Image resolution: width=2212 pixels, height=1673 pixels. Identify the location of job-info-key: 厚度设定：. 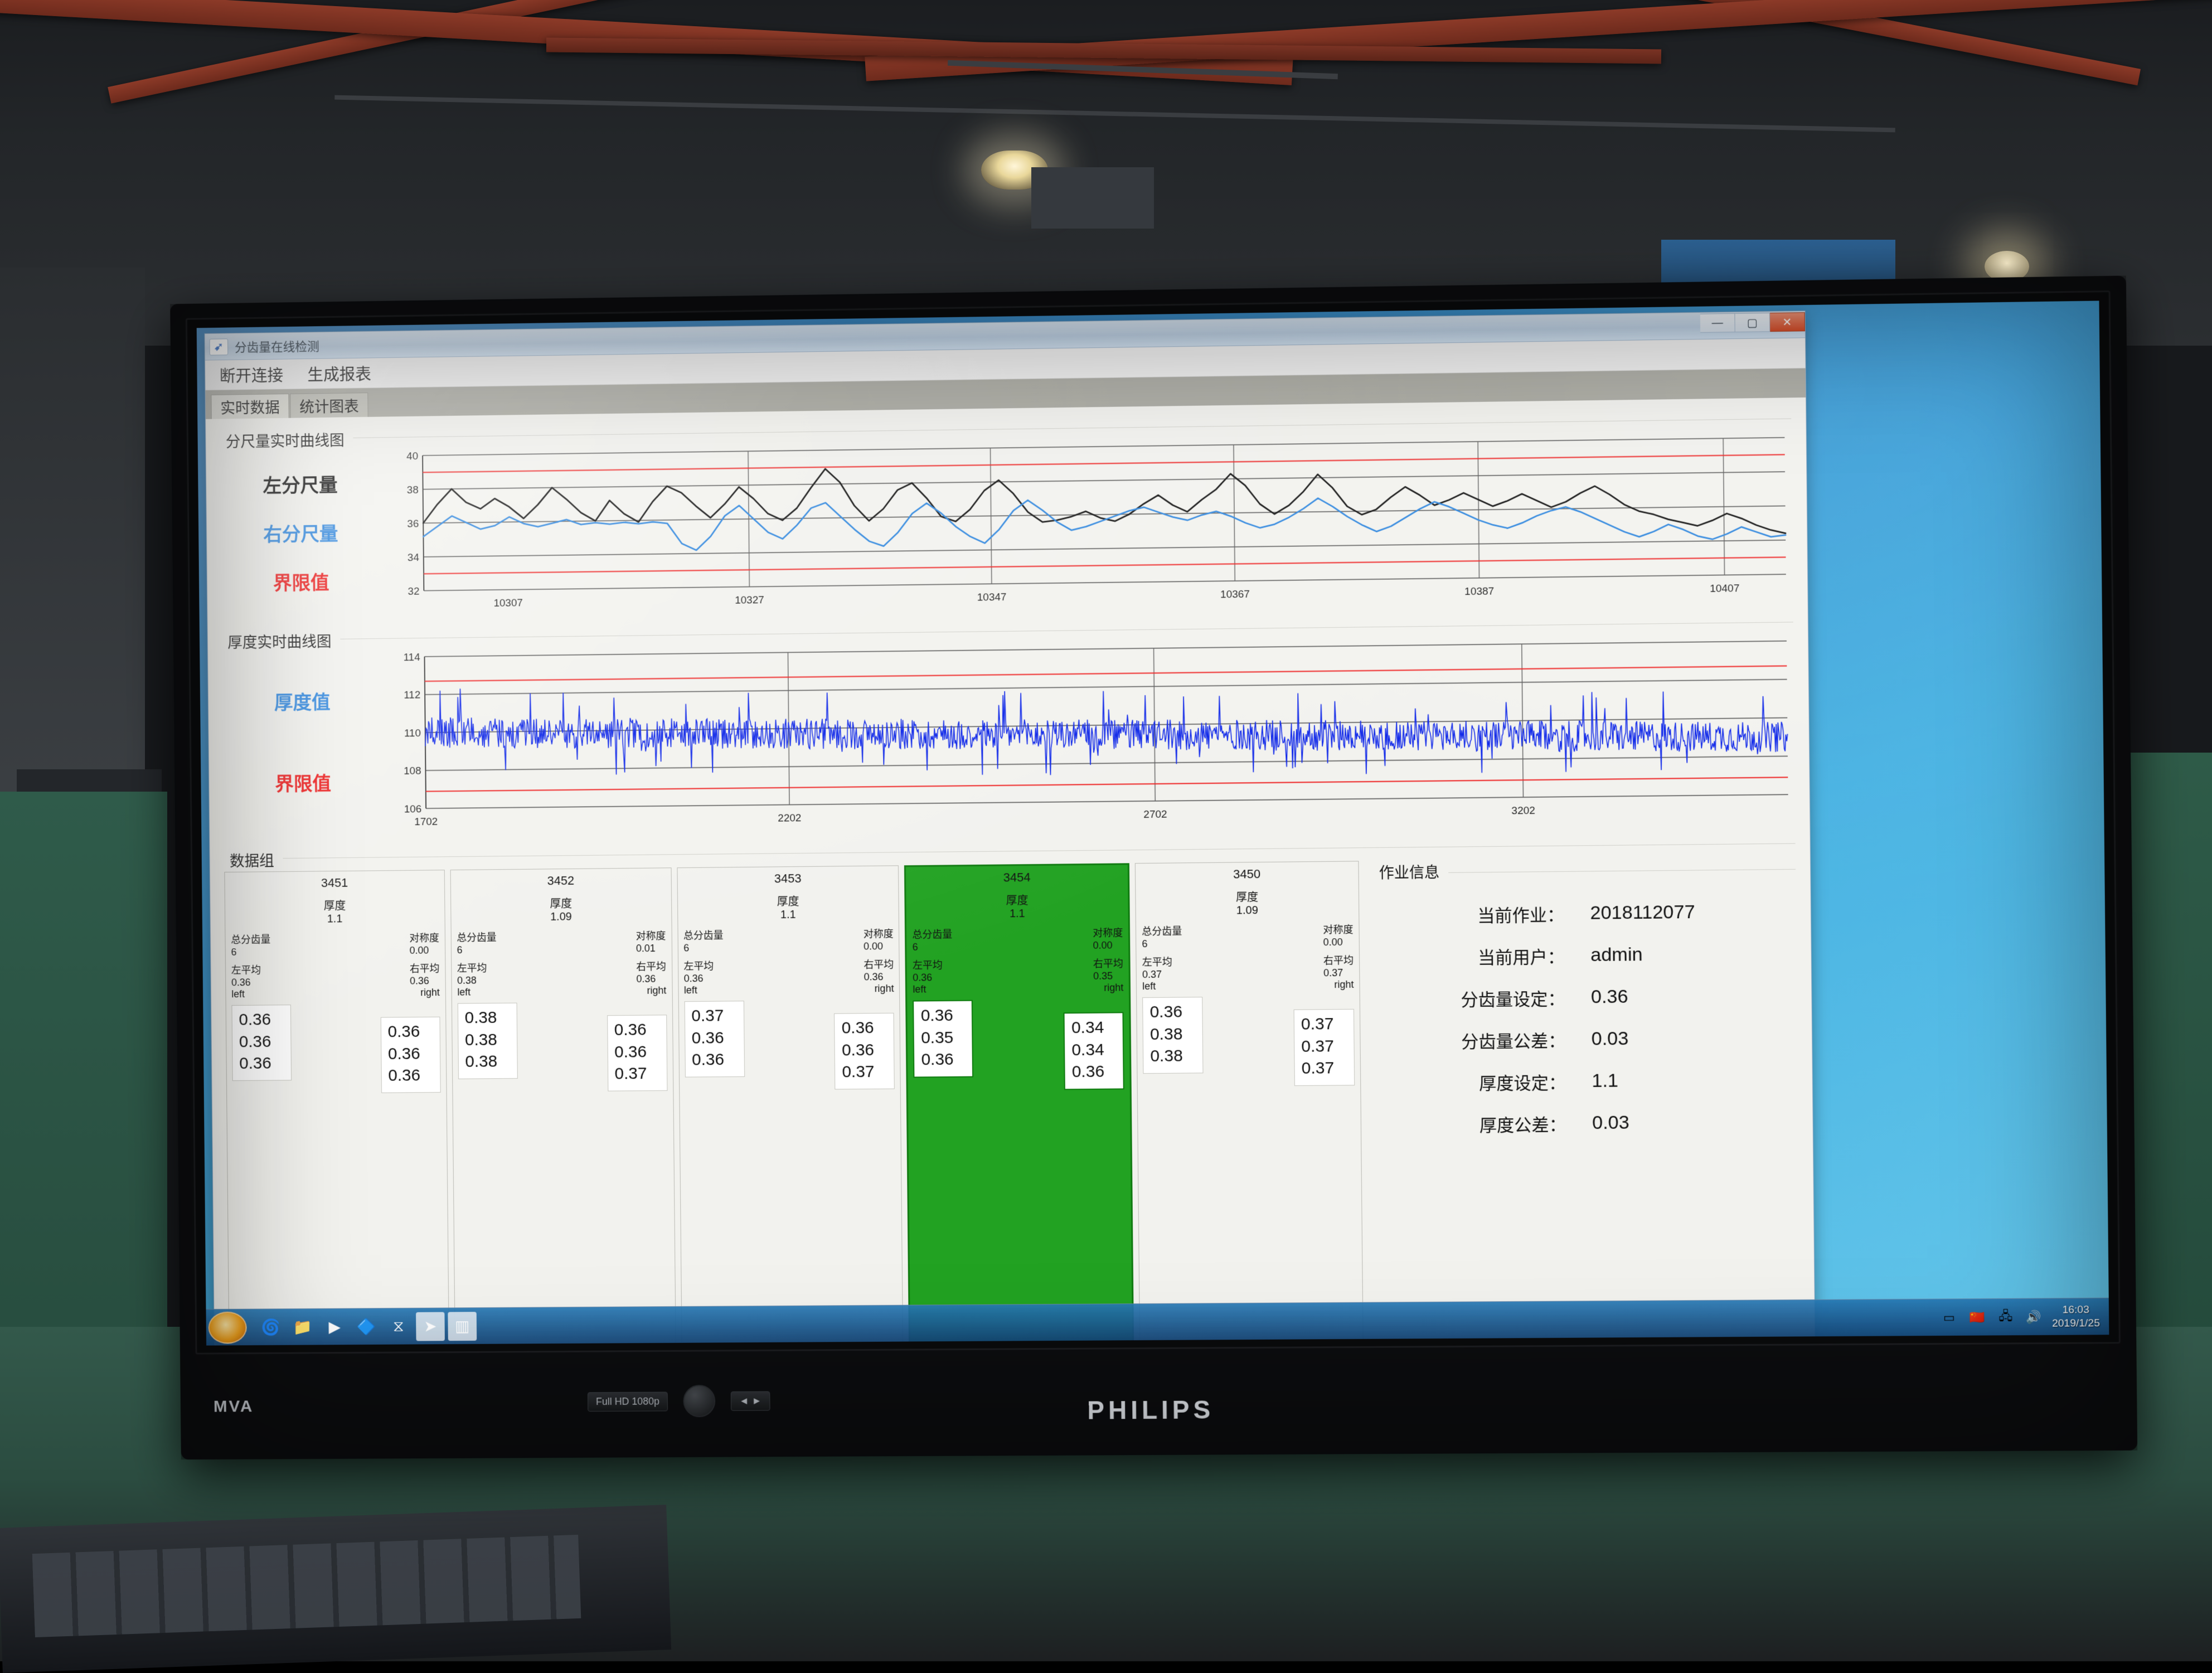
(1473, 1082).